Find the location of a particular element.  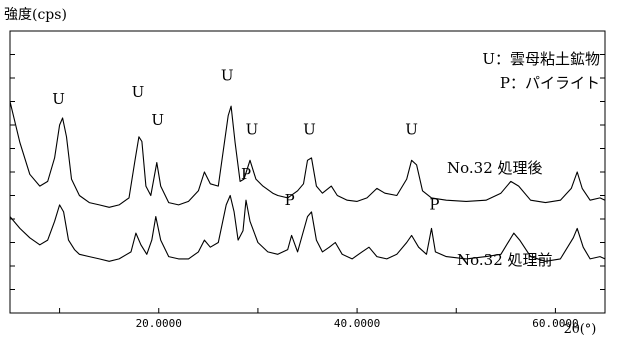

series-label-before: No.32 処理前 is located at coordinates (505, 260).